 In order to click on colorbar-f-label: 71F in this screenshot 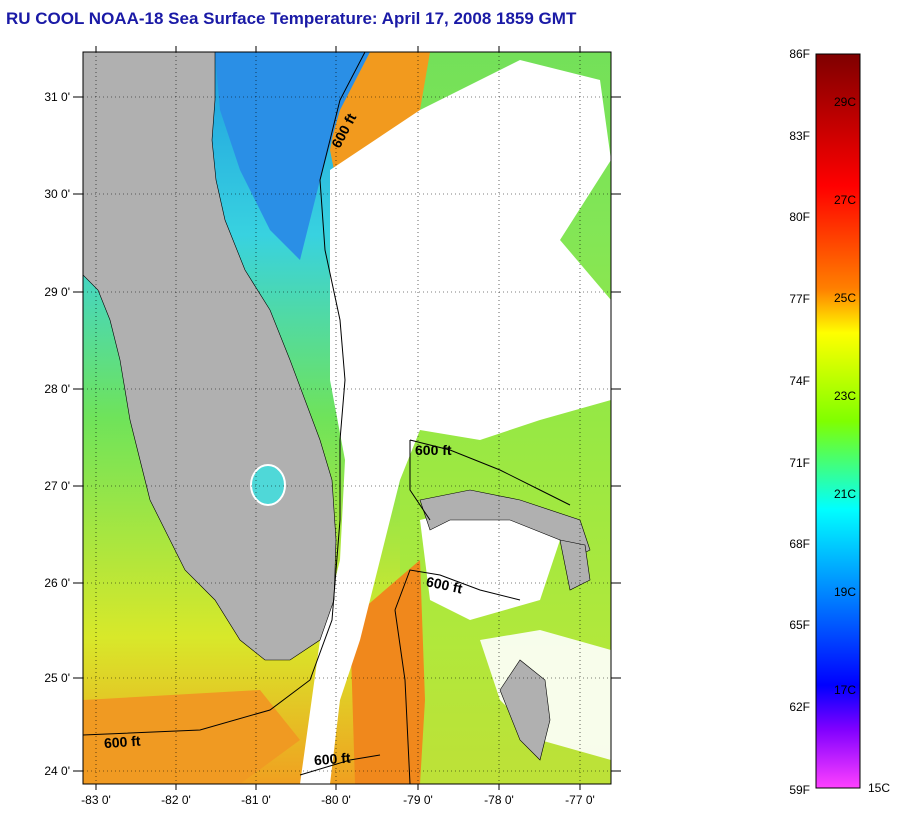, I will do `click(799, 463)`.